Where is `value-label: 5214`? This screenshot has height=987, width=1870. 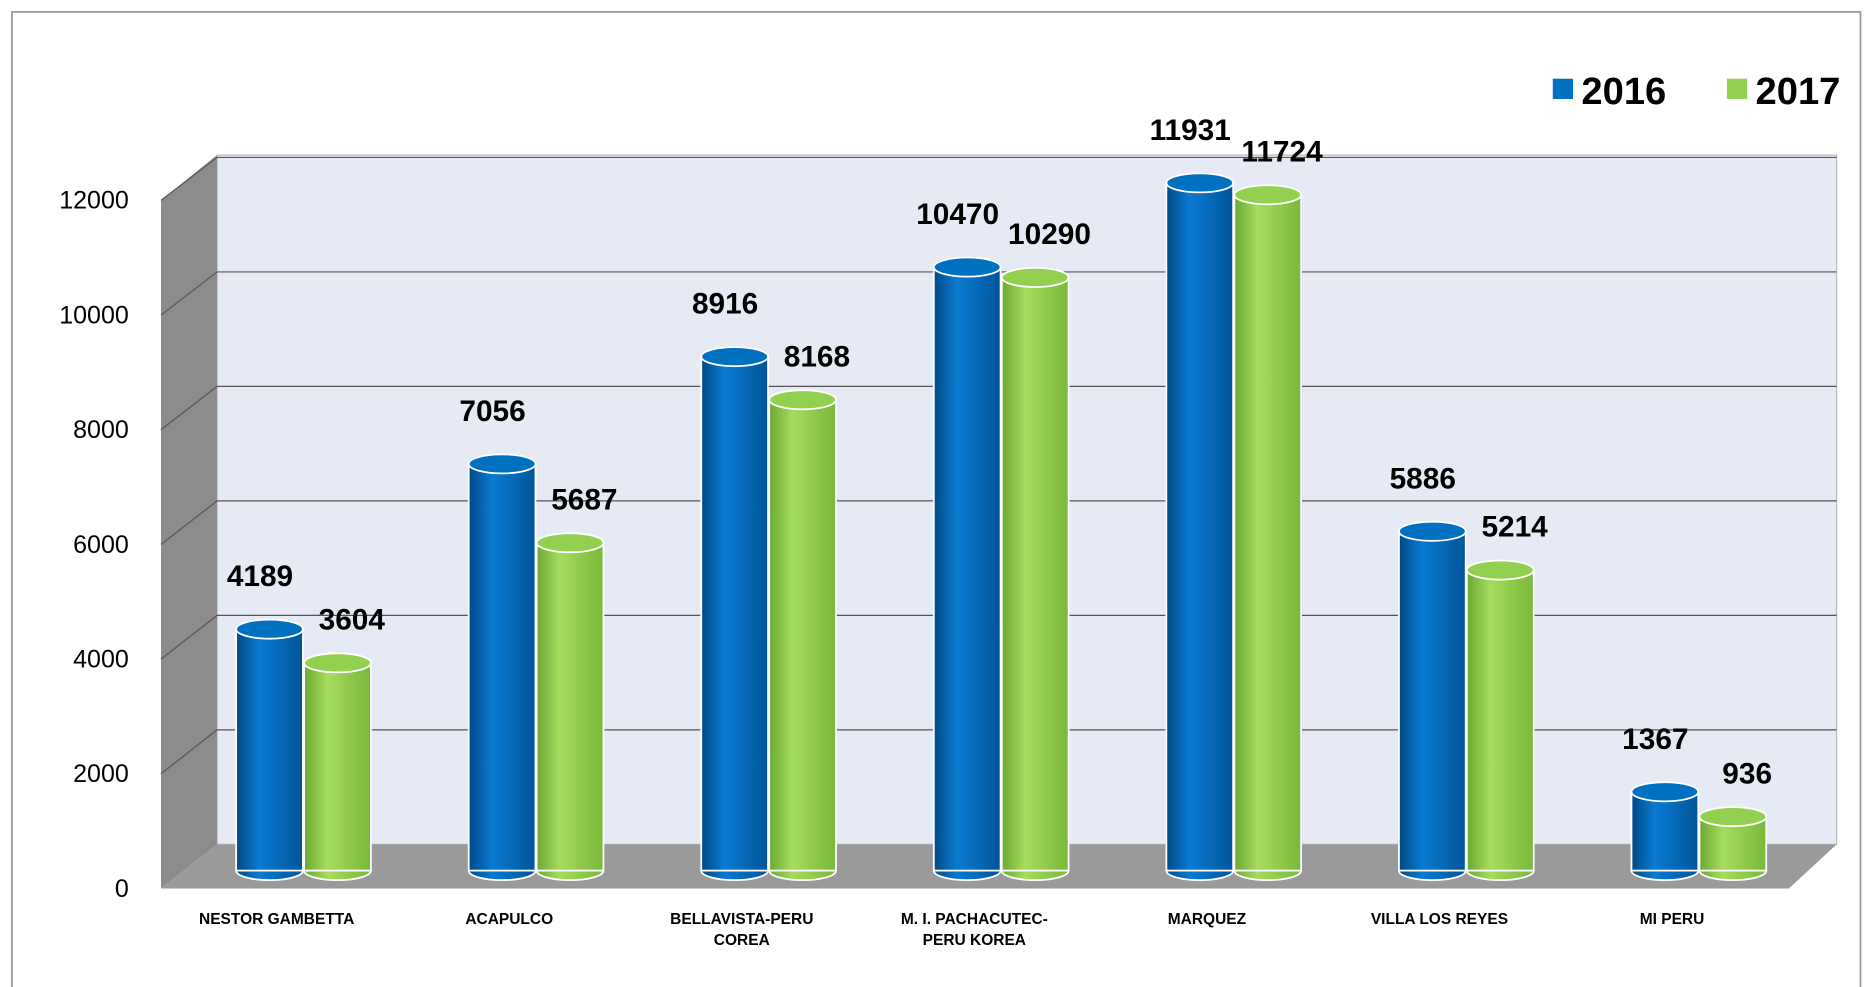 value-label: 5214 is located at coordinates (1514, 527).